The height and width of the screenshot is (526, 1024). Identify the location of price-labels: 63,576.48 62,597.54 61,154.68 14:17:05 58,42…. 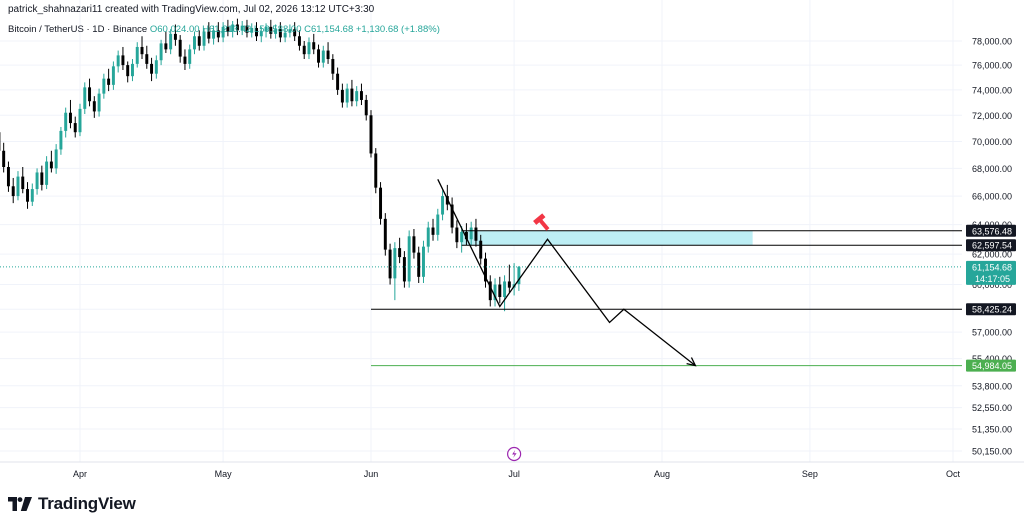
(991, 298).